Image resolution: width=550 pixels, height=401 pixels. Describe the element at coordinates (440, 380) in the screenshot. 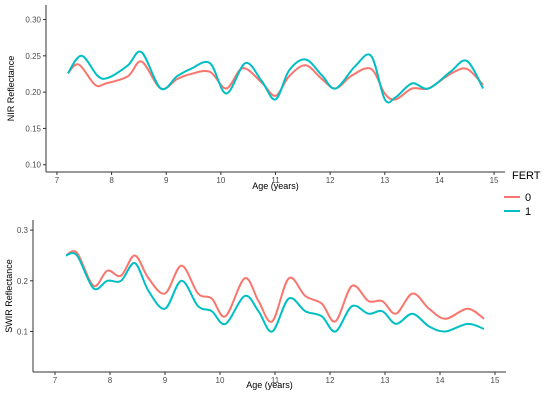

I see `swir-x-tick-label: 14` at that location.